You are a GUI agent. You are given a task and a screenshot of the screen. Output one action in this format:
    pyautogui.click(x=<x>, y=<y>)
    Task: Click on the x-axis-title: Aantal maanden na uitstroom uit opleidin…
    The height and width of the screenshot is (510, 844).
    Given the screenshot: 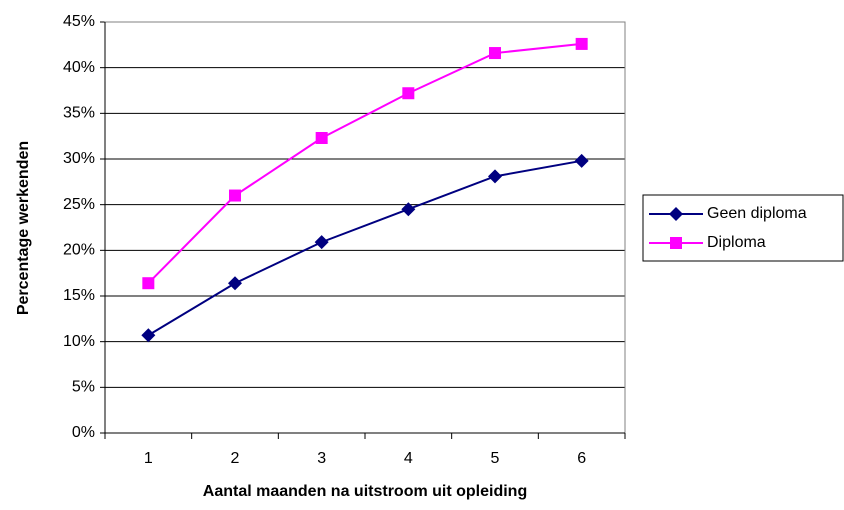 What is the action you would take?
    pyautogui.click(x=365, y=491)
    